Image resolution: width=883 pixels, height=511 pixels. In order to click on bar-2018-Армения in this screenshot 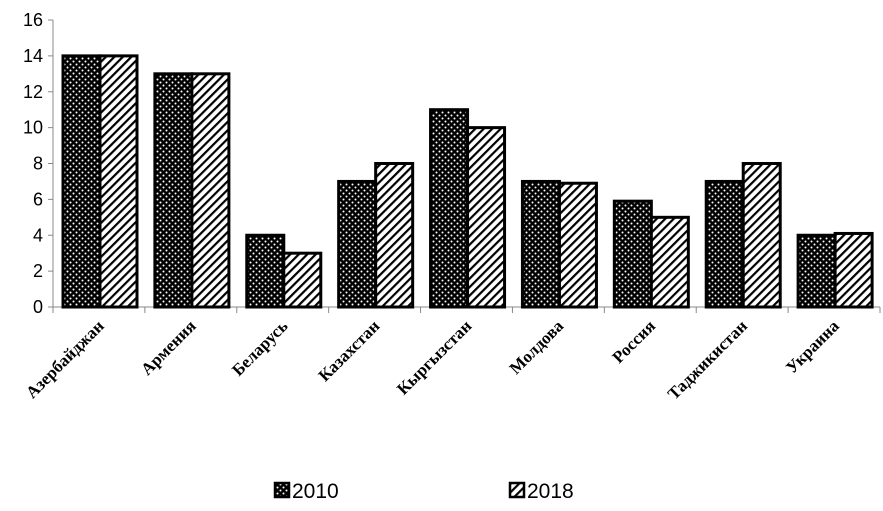, I will do `click(210, 190)`.